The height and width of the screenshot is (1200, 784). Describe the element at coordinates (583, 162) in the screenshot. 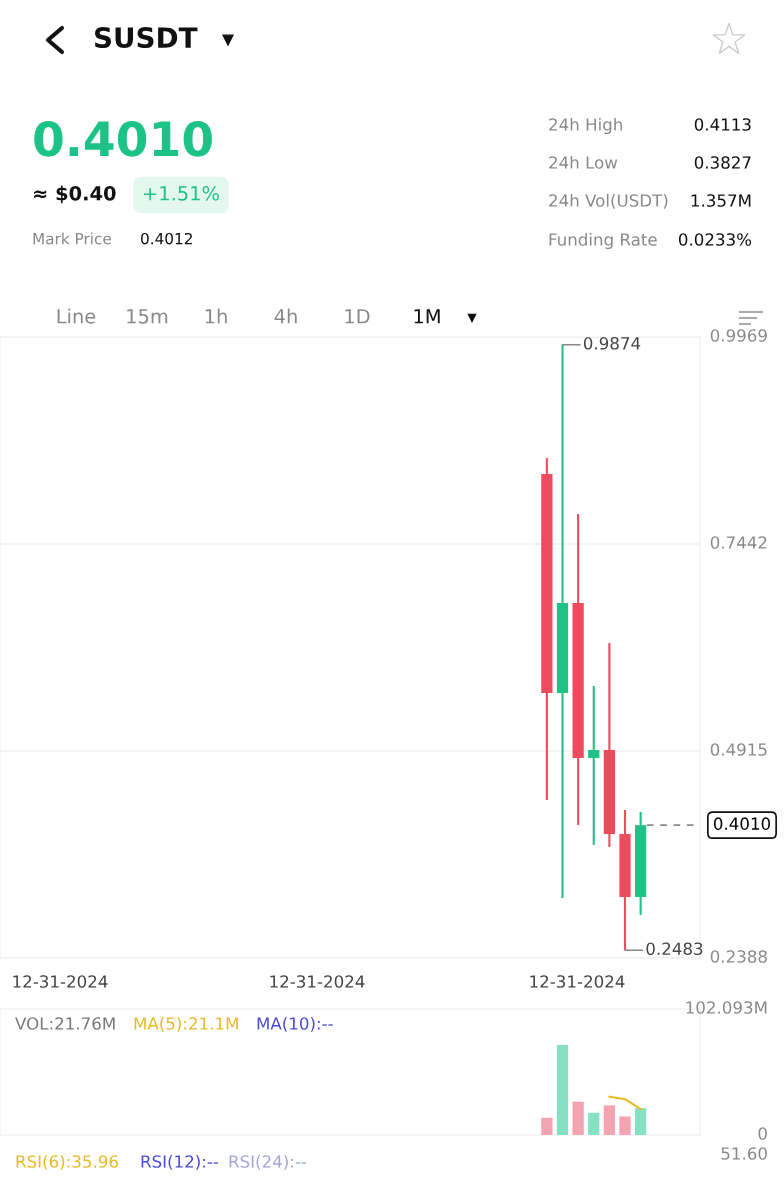

I see `text: 24h Low` at that location.